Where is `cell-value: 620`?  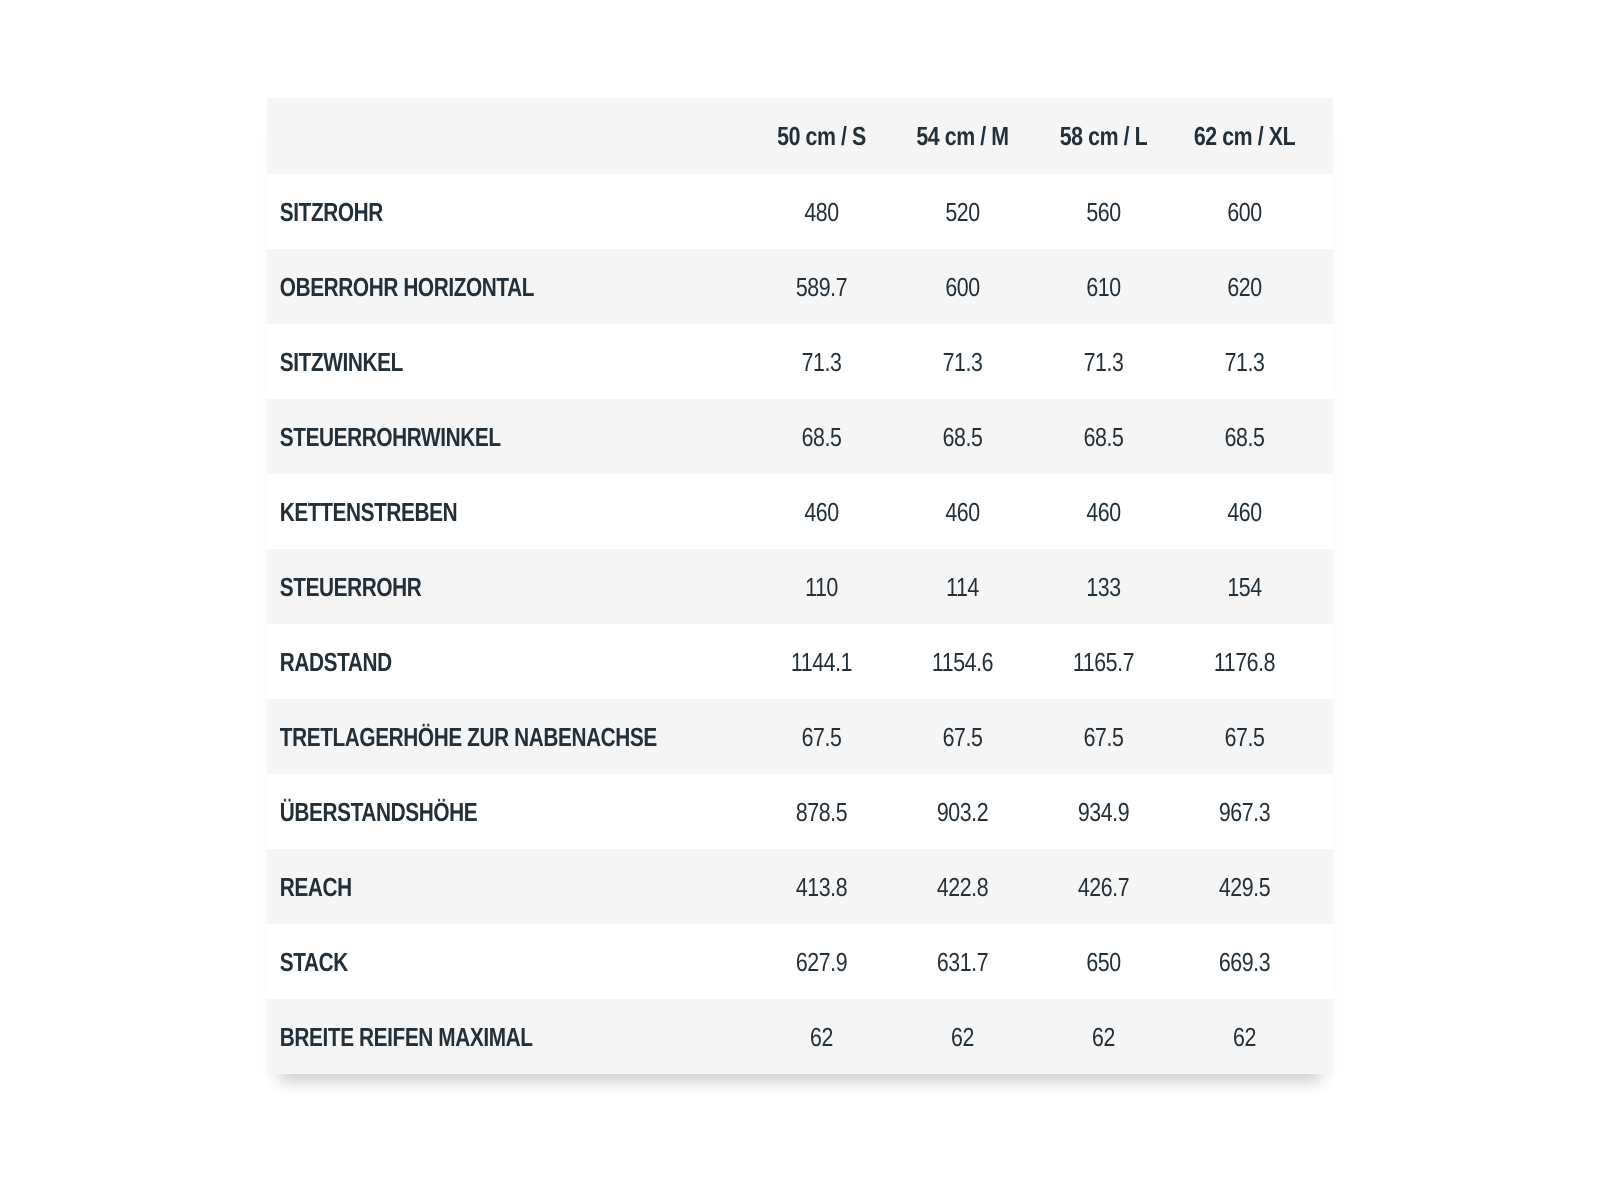 cell-value: 620 is located at coordinates (1244, 286).